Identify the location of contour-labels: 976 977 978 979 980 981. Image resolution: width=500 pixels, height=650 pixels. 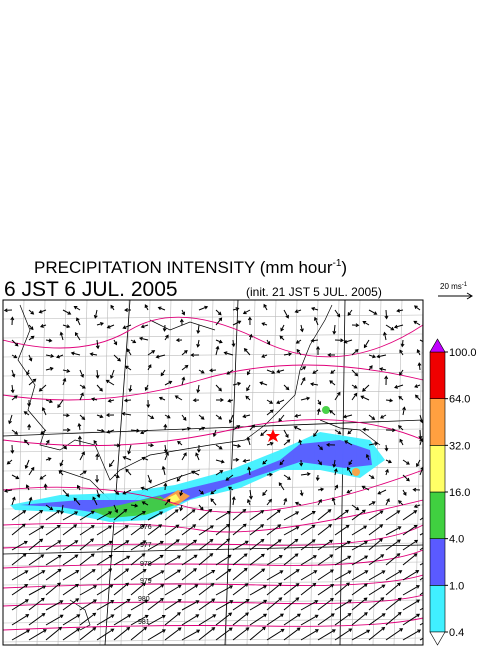
(145, 575).